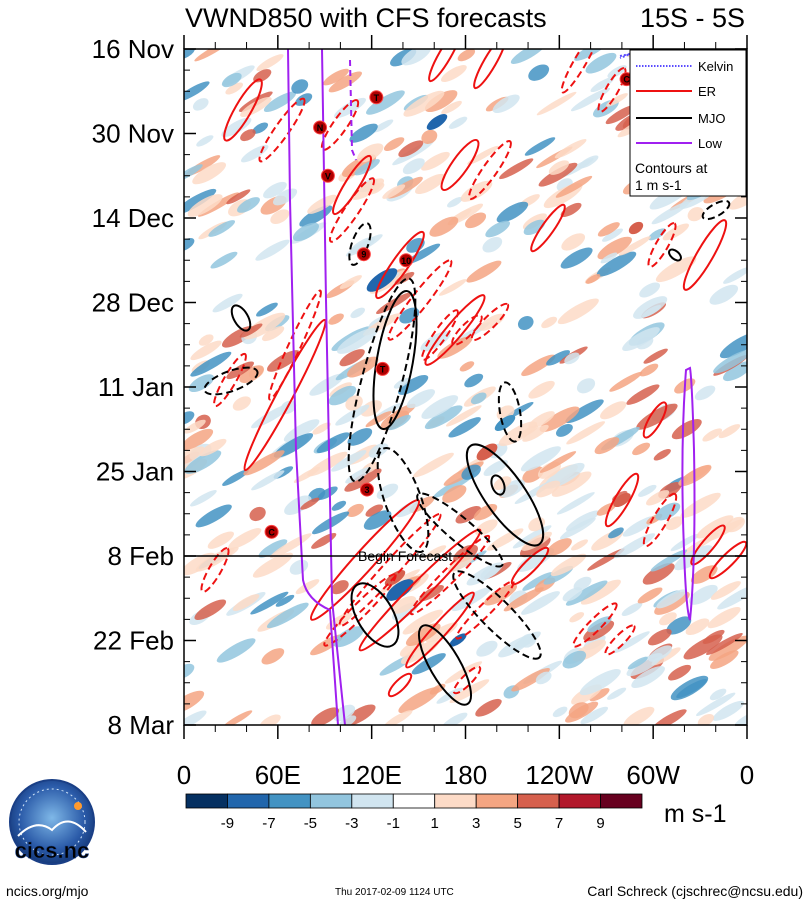  Describe the element at coordinates (310, 823) in the screenshot. I see `colorbar-label: -5` at that location.